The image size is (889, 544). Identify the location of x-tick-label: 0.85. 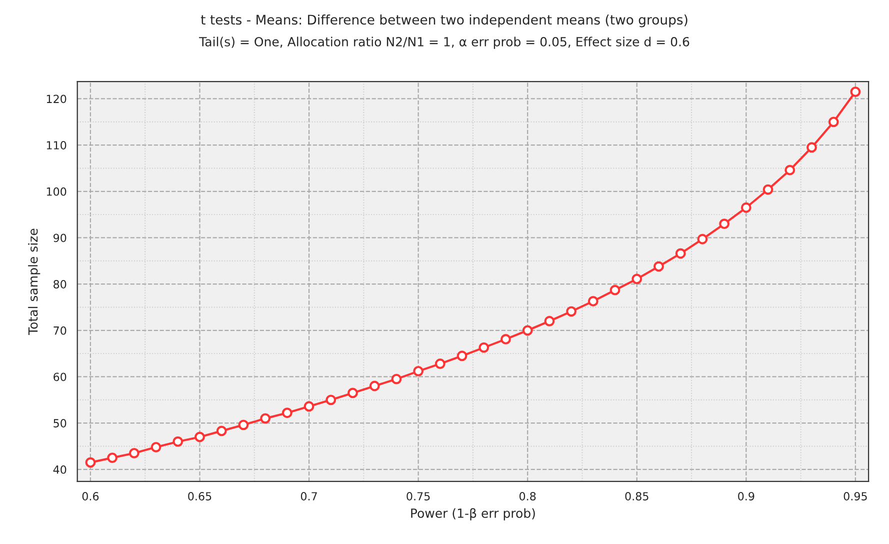
(636, 496).